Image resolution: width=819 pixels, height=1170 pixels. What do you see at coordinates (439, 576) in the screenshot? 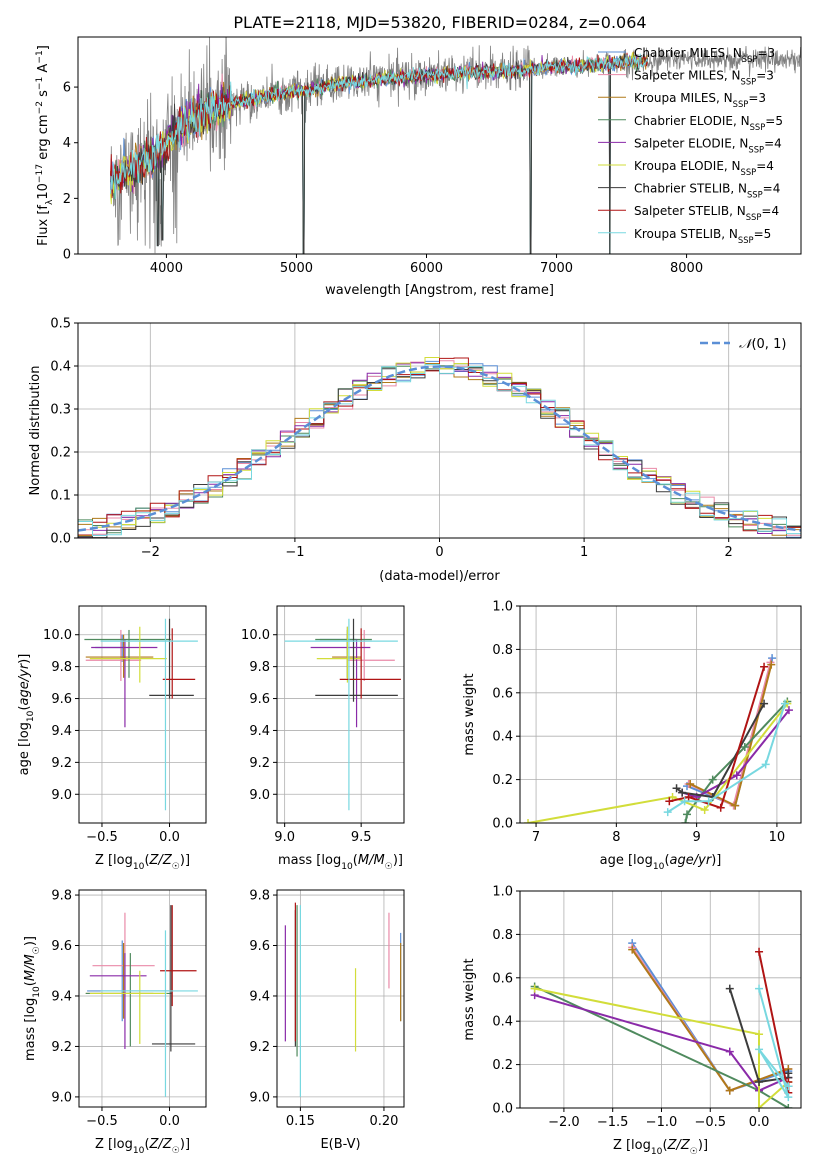
I see `residual-xlabel: (data-model)/error` at bounding box center [439, 576].